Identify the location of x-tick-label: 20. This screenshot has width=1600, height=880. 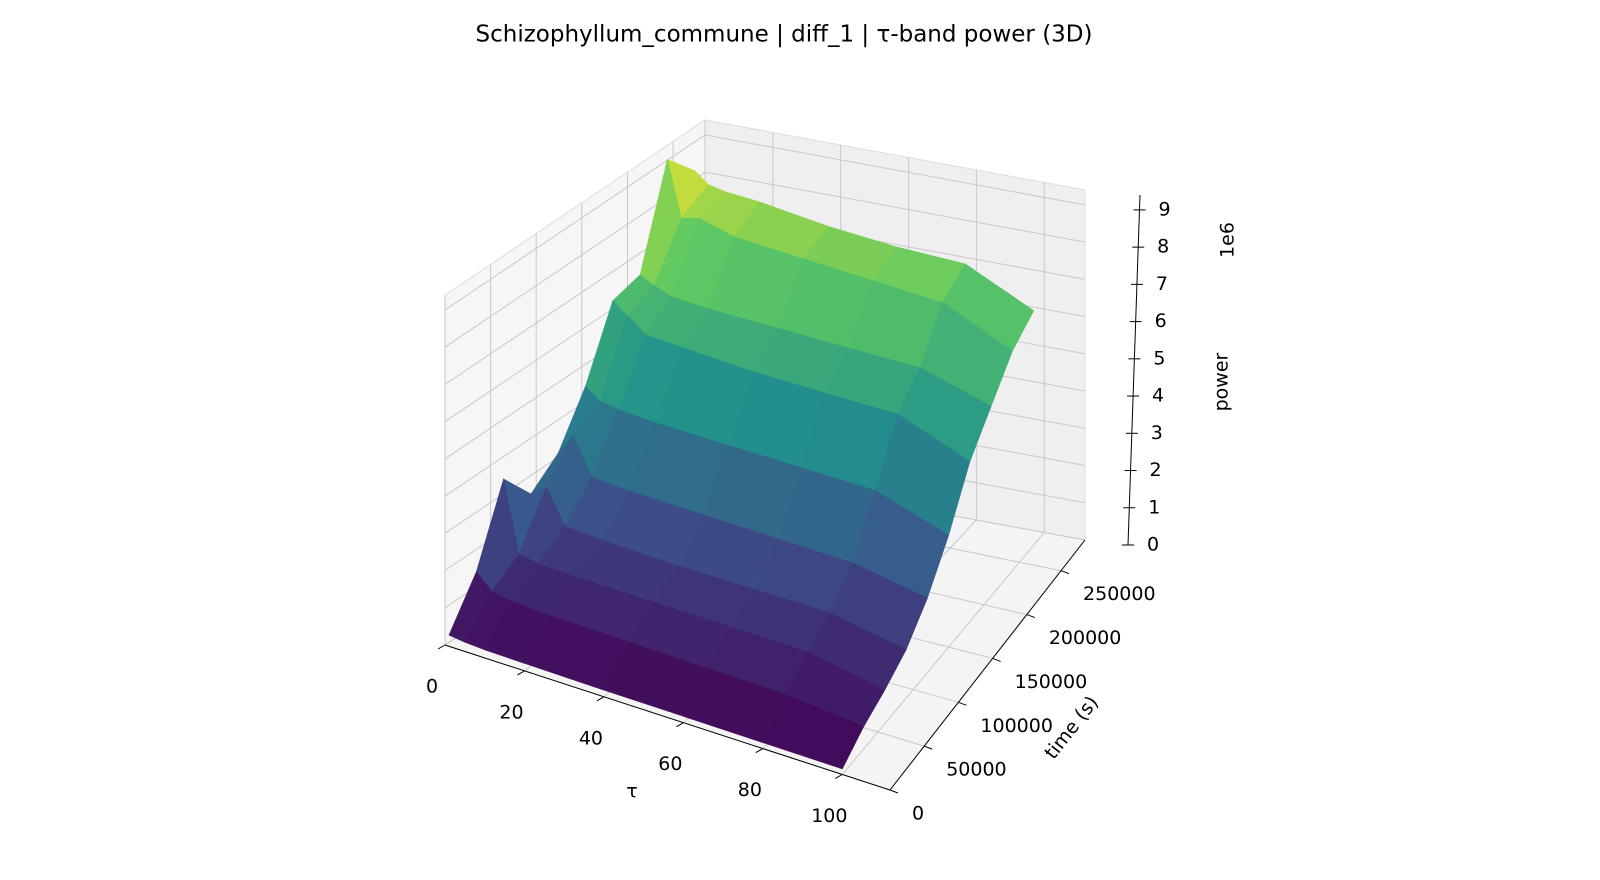
(511, 712).